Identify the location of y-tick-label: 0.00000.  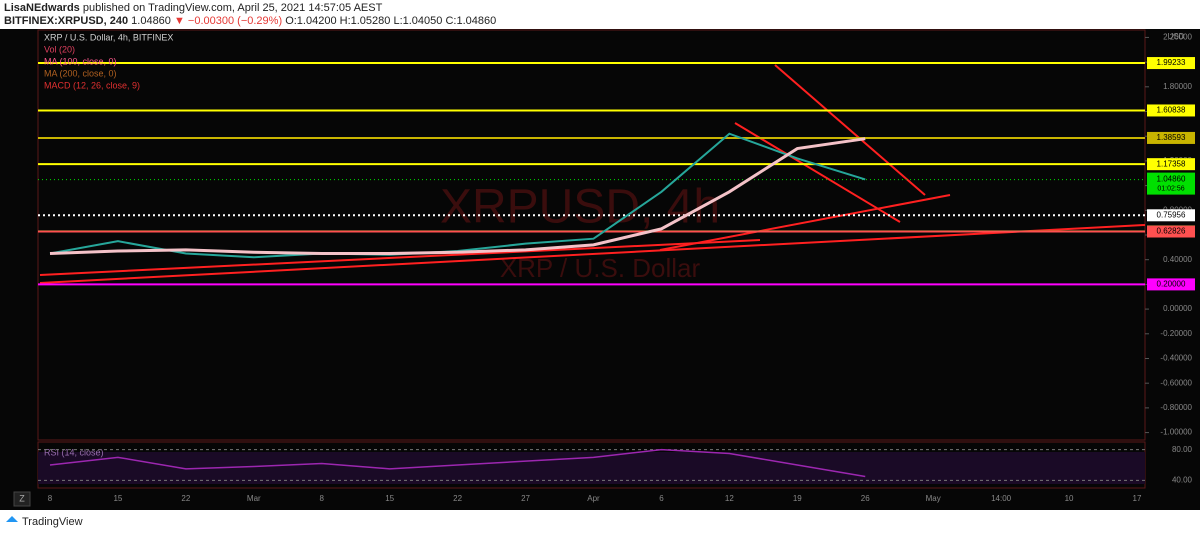
(1177, 308).